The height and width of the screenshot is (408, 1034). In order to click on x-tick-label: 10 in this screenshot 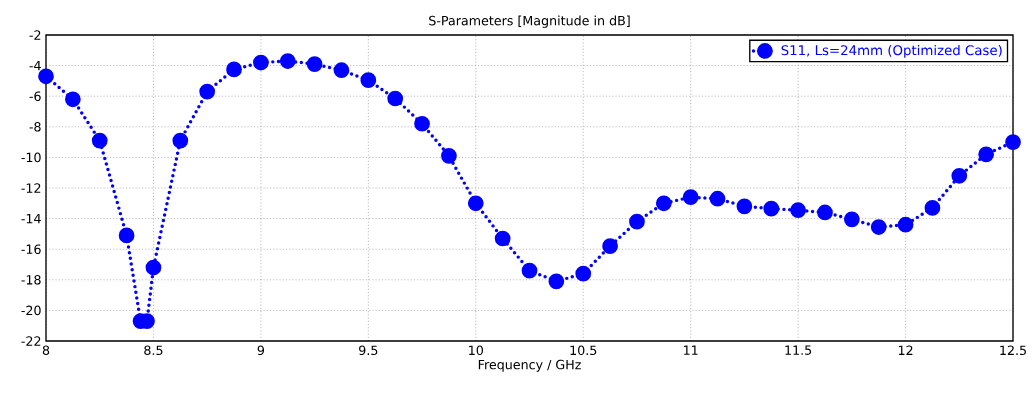, I will do `click(476, 350)`.